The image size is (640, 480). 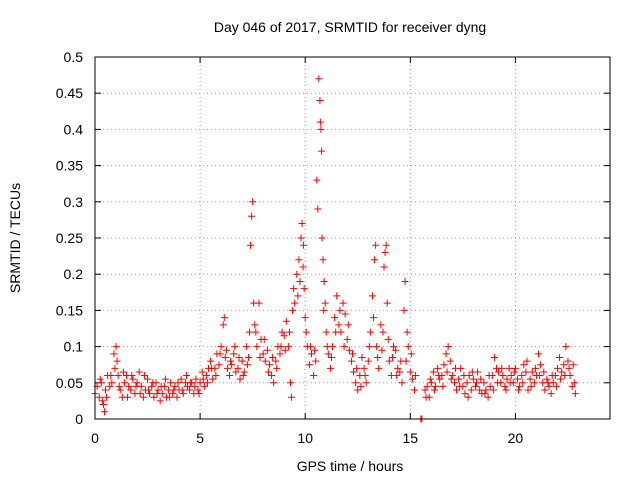 I want to click on x-axis-label: GPS time / hours, so click(x=350, y=466).